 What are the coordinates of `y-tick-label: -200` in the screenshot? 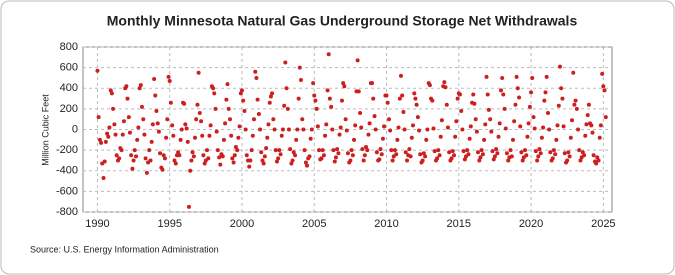 It's located at (67, 150).